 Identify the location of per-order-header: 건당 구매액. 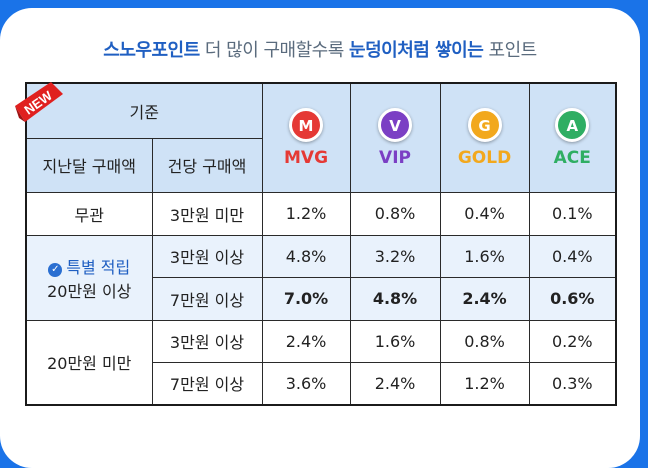
(207, 165).